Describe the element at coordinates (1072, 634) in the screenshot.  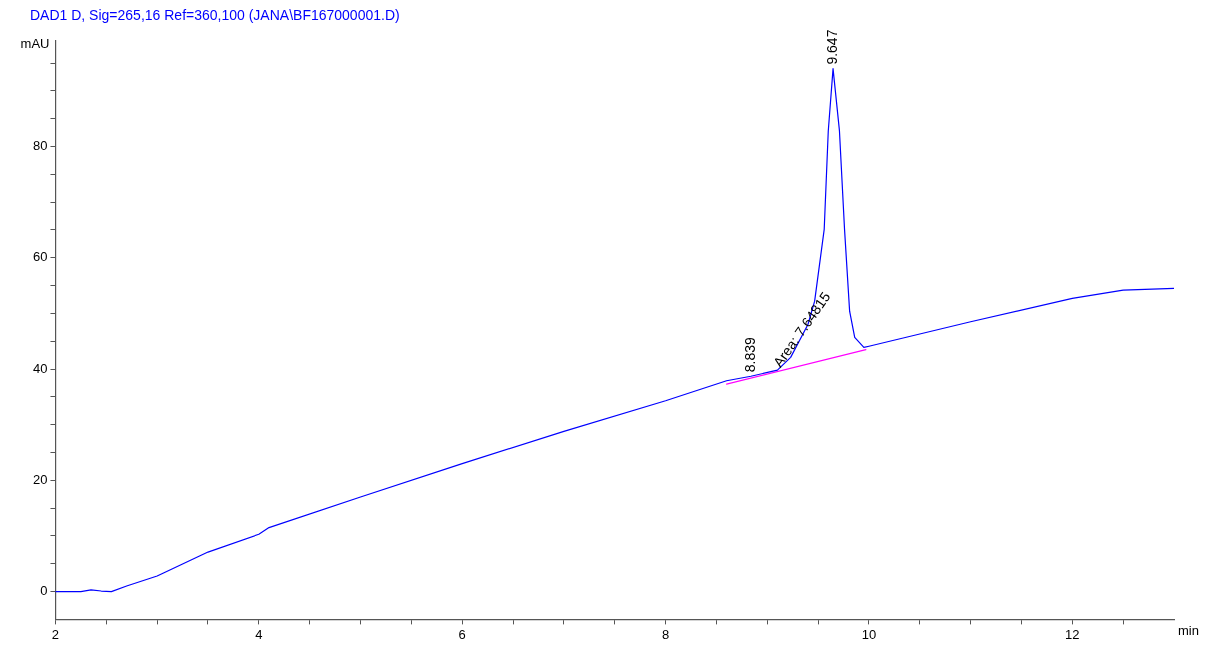
I see `x-tick-label: 12` at that location.